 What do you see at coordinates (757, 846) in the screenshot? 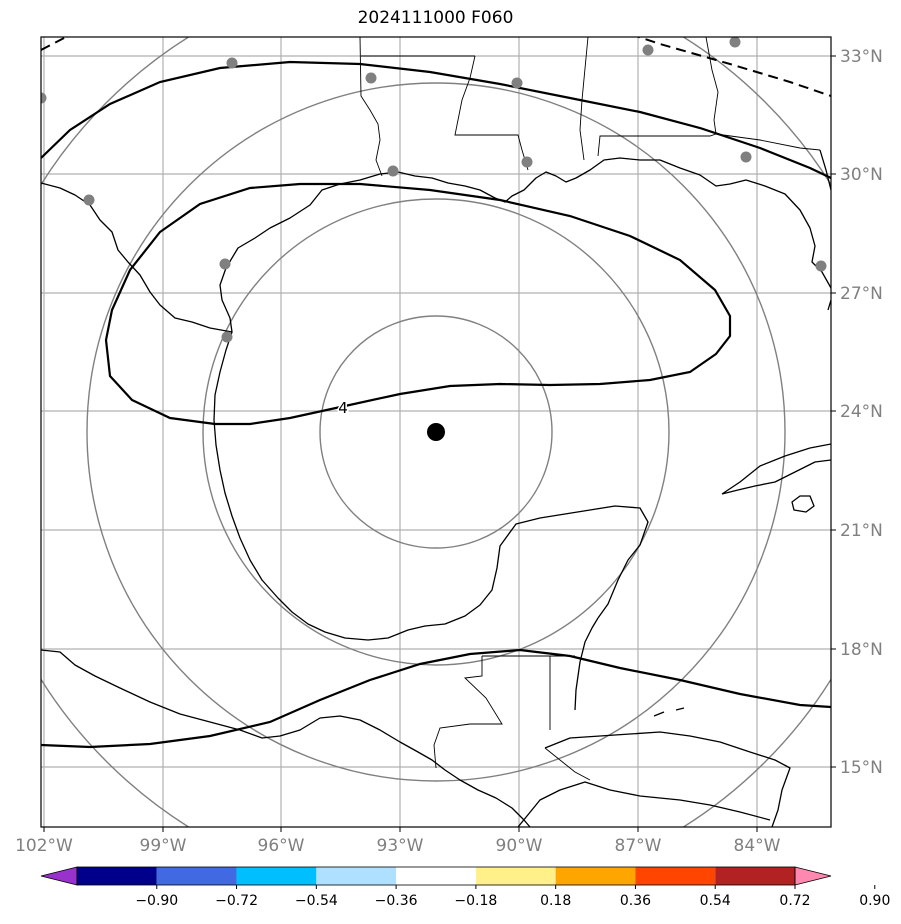
I see `lon-tick-label: 84°W` at bounding box center [757, 846].